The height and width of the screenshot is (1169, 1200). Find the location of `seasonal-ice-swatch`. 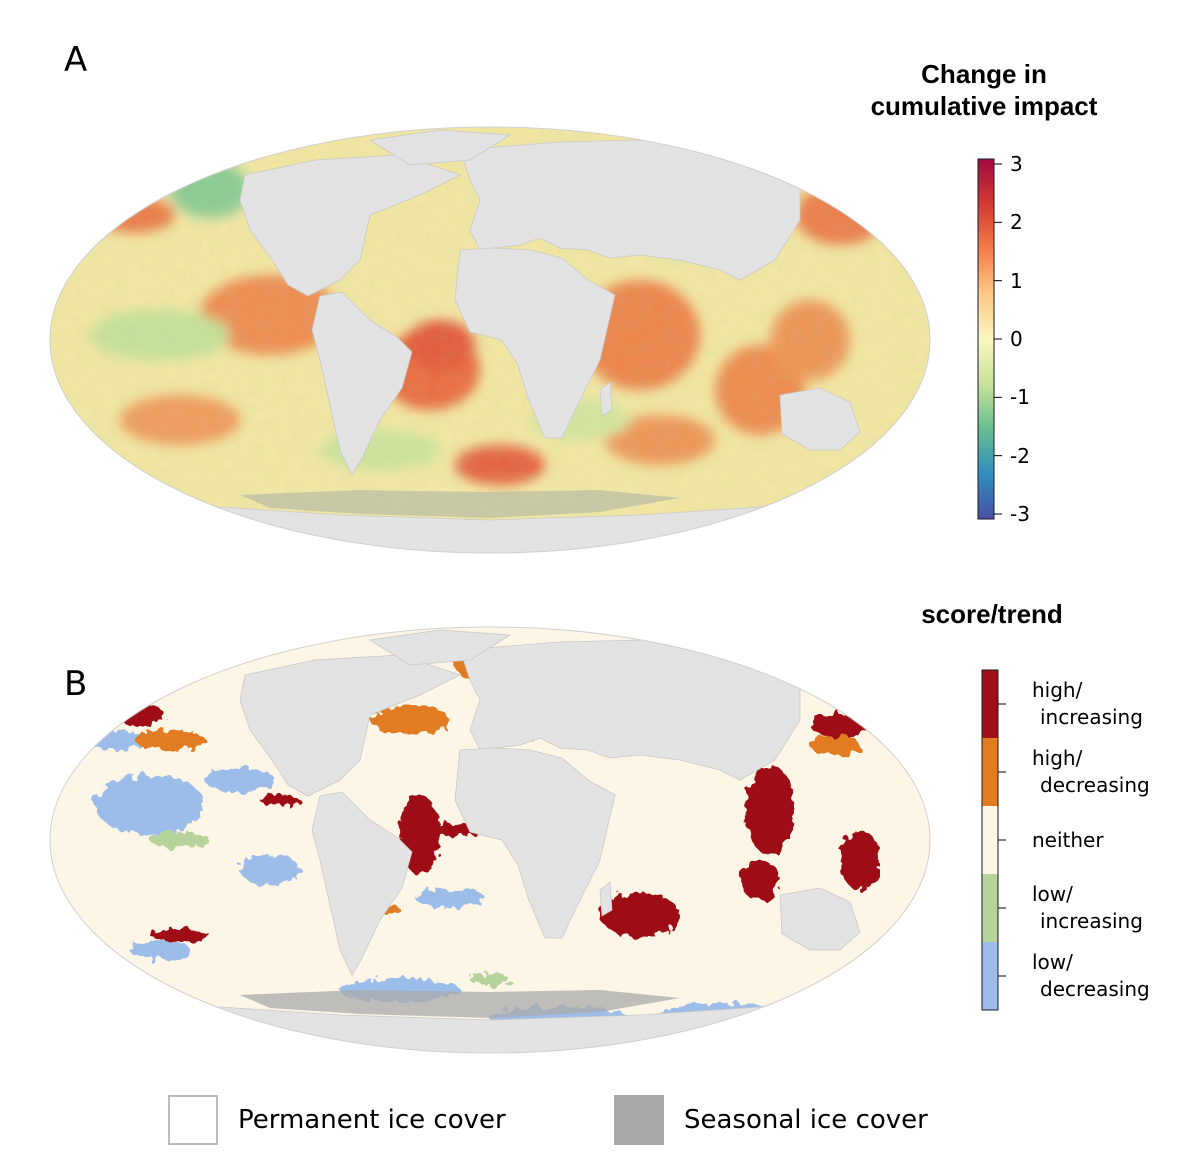

seasonal-ice-swatch is located at coordinates (639, 1120).